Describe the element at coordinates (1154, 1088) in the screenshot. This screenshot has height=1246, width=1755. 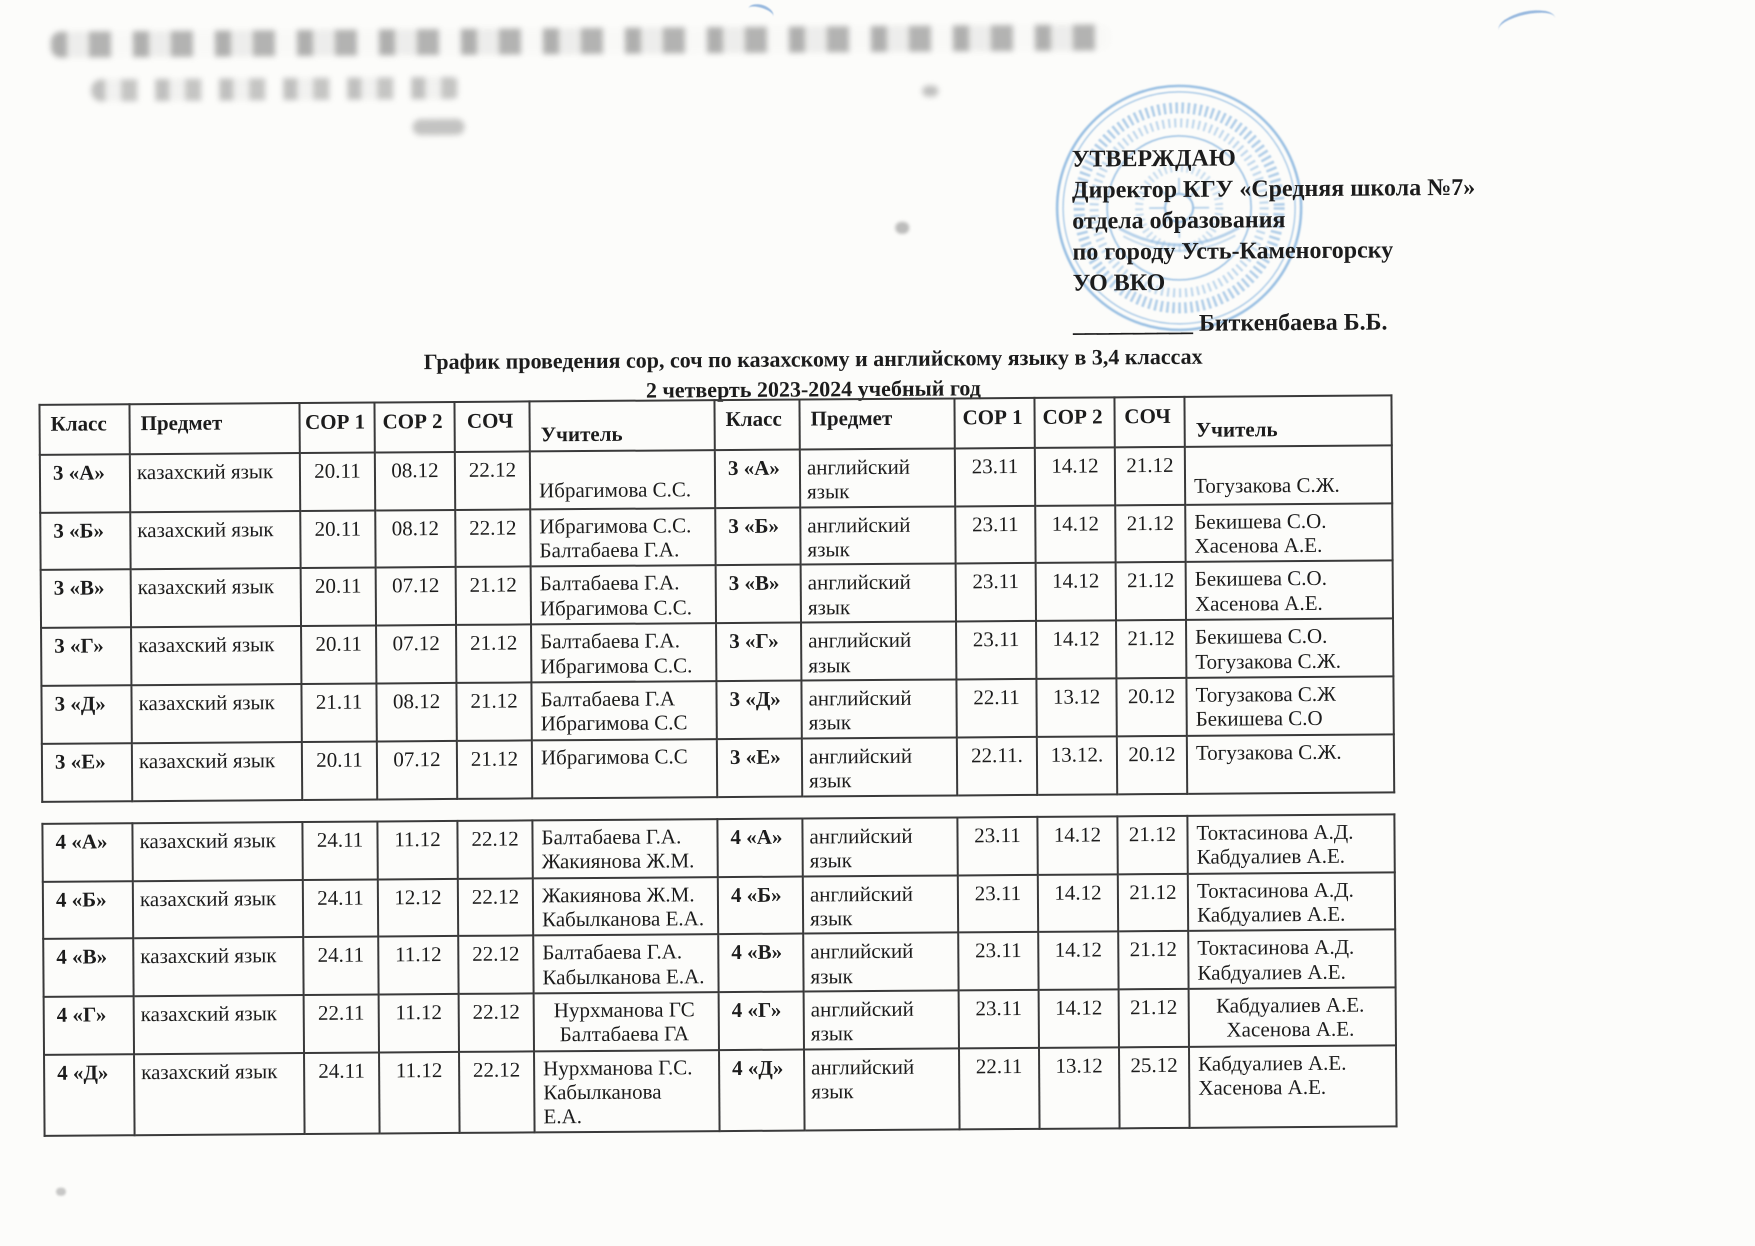
I see `soch-date-cell: 25.12` at that location.